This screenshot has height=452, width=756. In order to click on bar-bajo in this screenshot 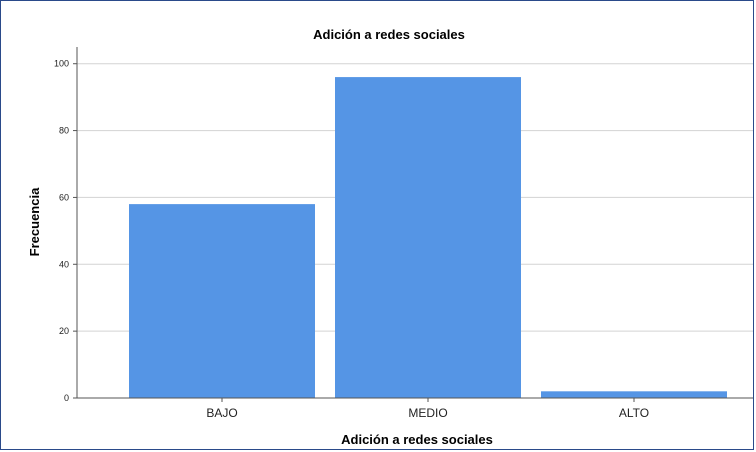, I will do `click(222, 301)`.